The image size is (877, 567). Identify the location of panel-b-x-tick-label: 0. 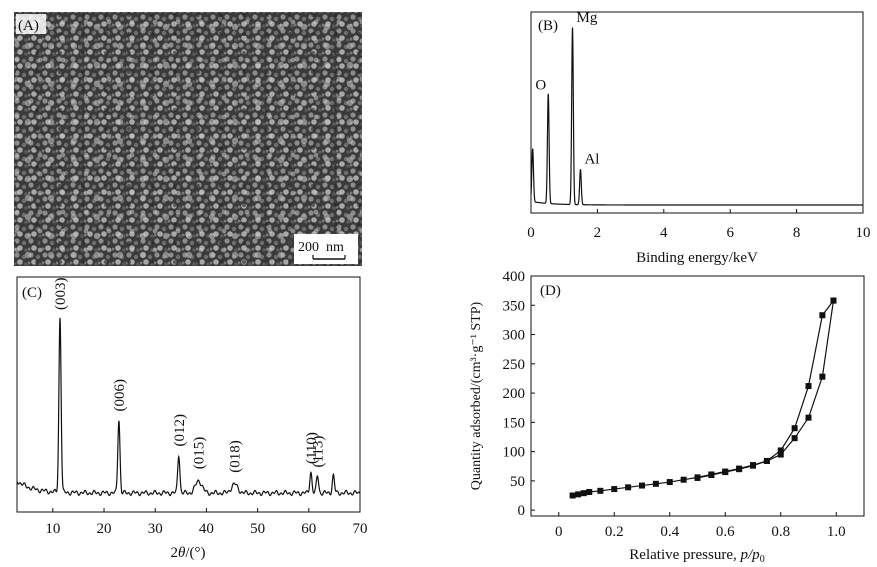
(531, 233).